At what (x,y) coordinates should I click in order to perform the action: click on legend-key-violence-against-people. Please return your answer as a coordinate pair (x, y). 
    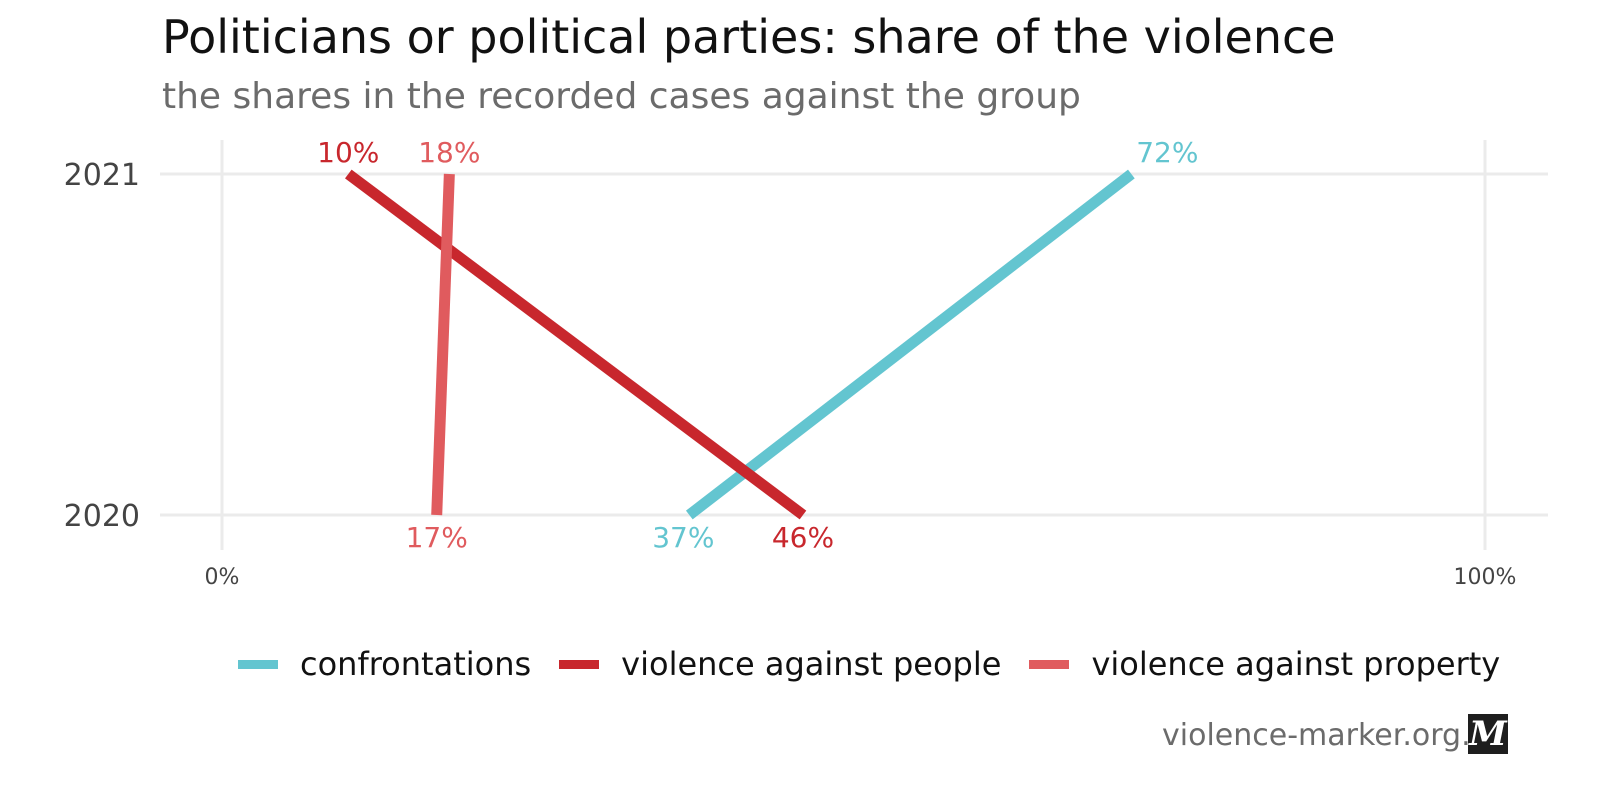
    Looking at the image, I should click on (579, 664).